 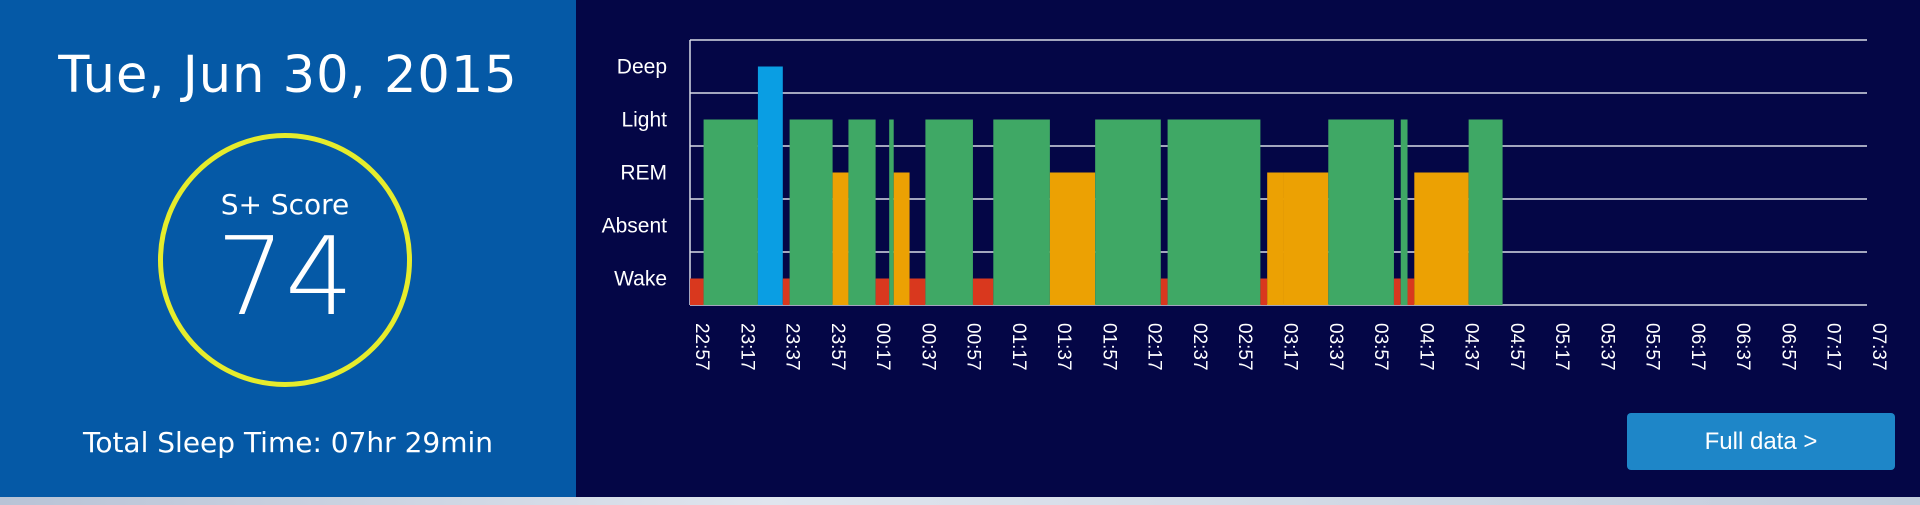 I want to click on x-tick-label: 03:37, so click(x=1335, y=347).